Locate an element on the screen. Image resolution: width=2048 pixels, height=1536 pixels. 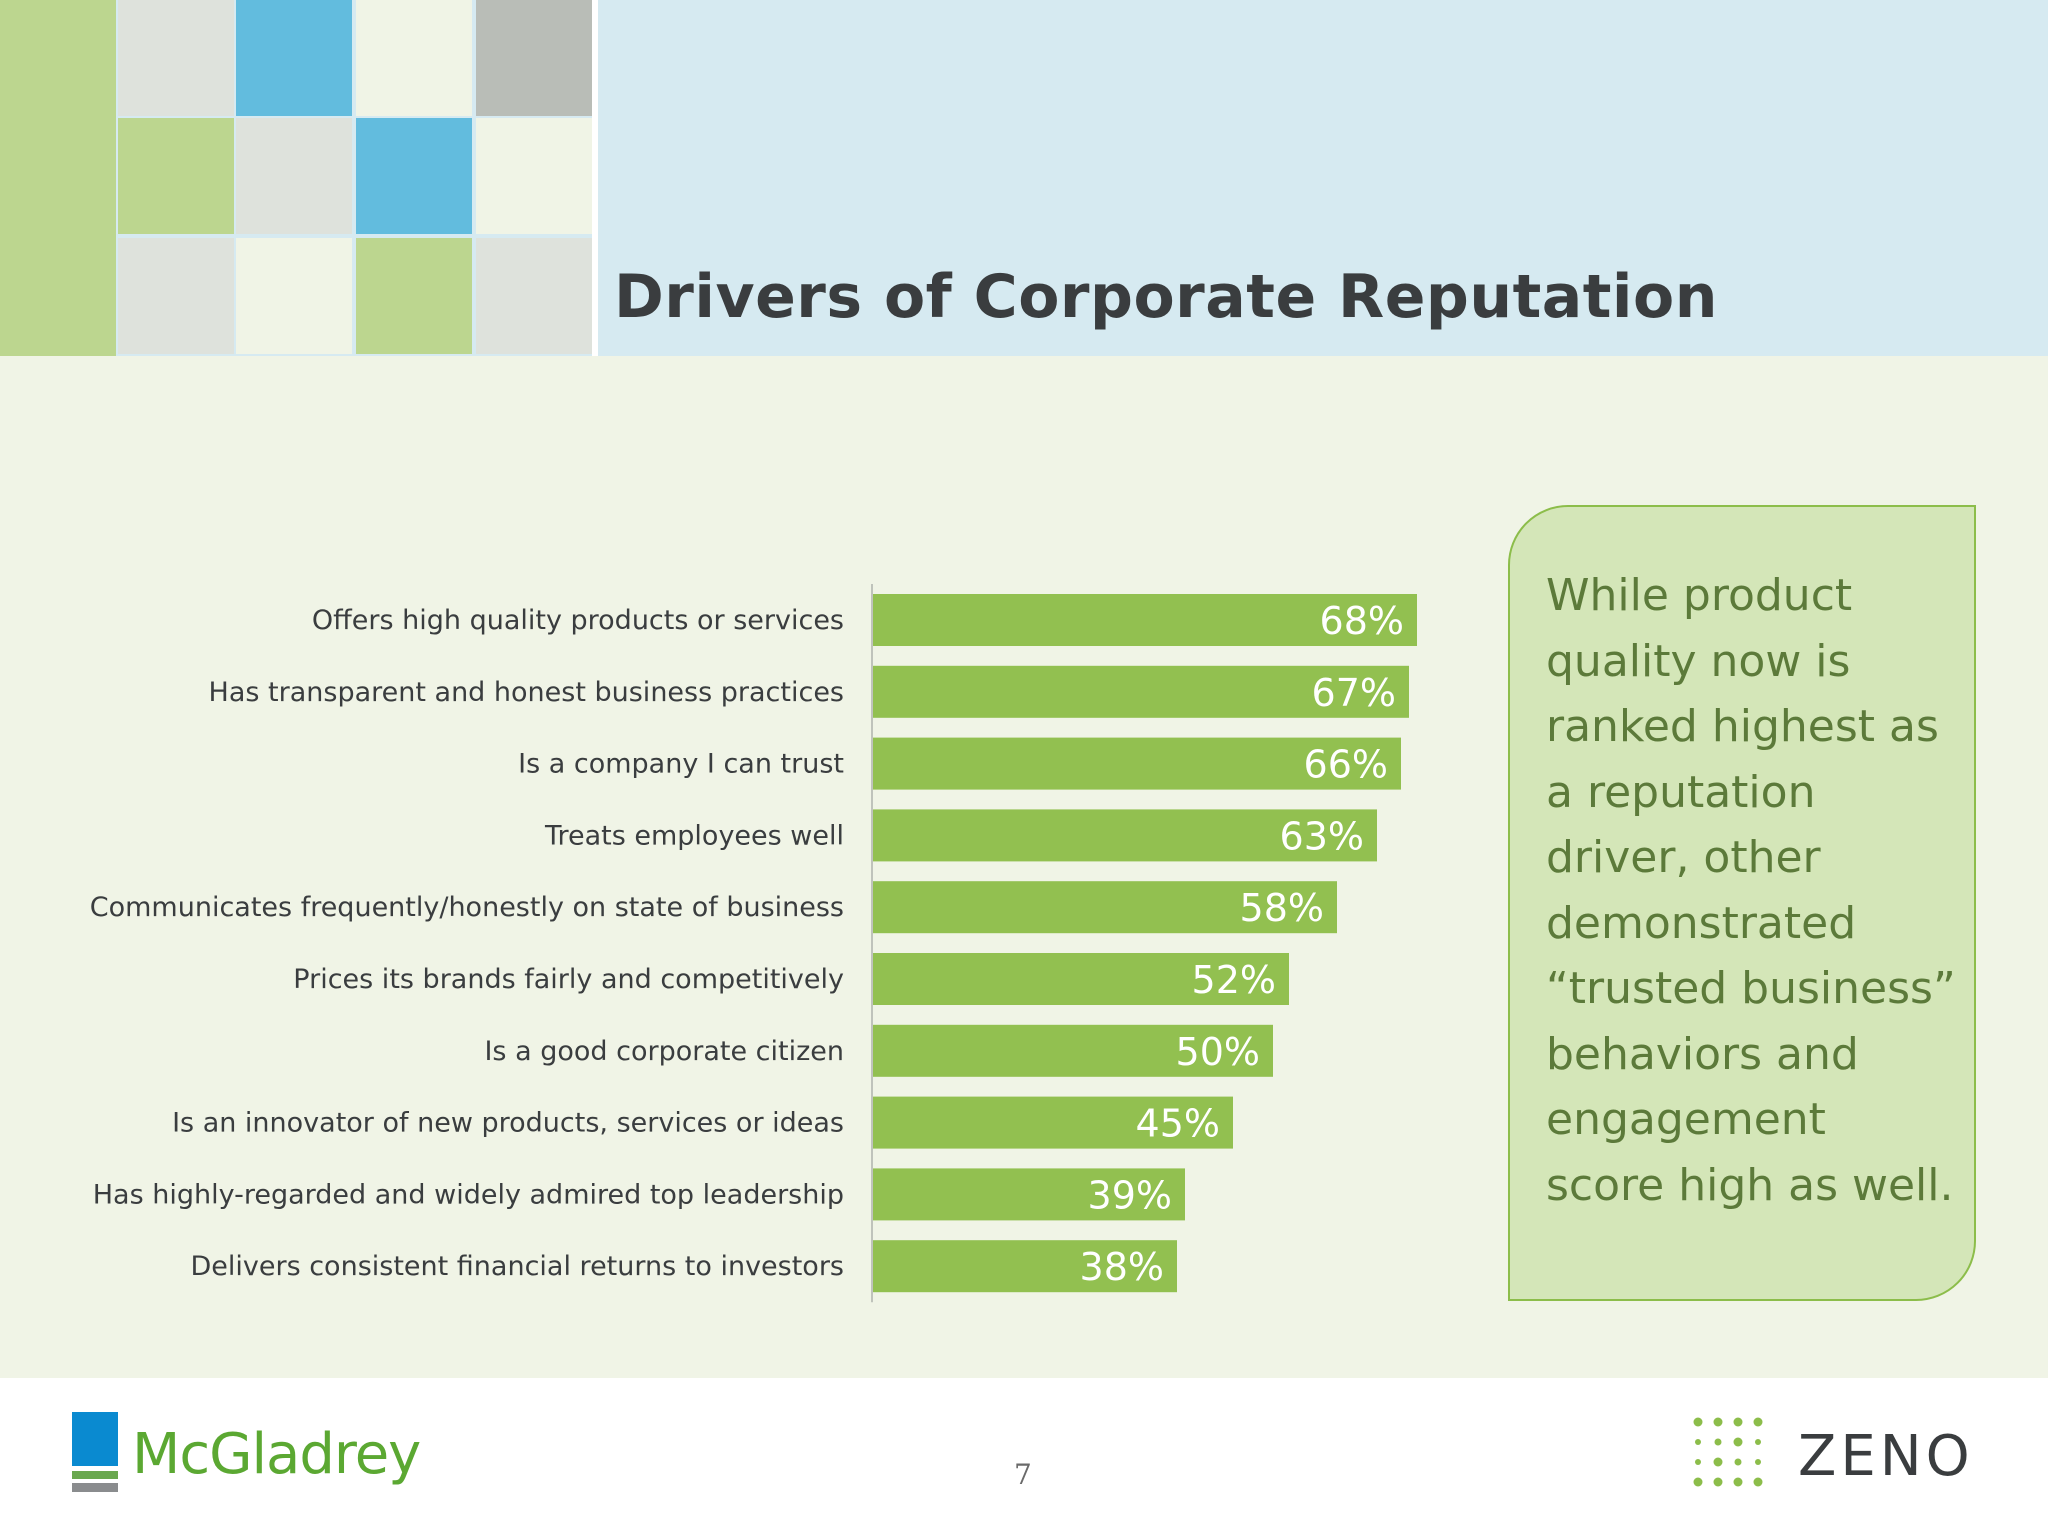
bar-value-label: 50% is located at coordinates (1218, 1052).